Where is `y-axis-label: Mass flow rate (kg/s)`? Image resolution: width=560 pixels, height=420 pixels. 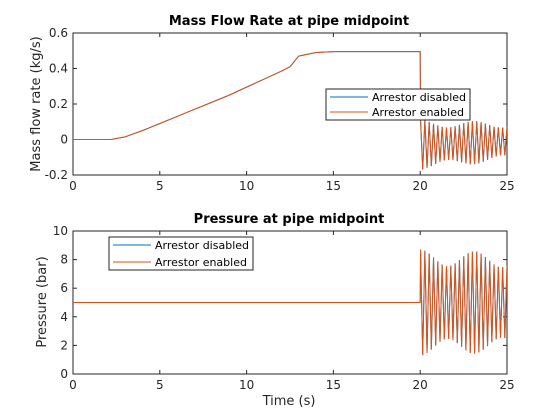
y-axis-label: Mass flow rate (kg/s) is located at coordinates (36, 103).